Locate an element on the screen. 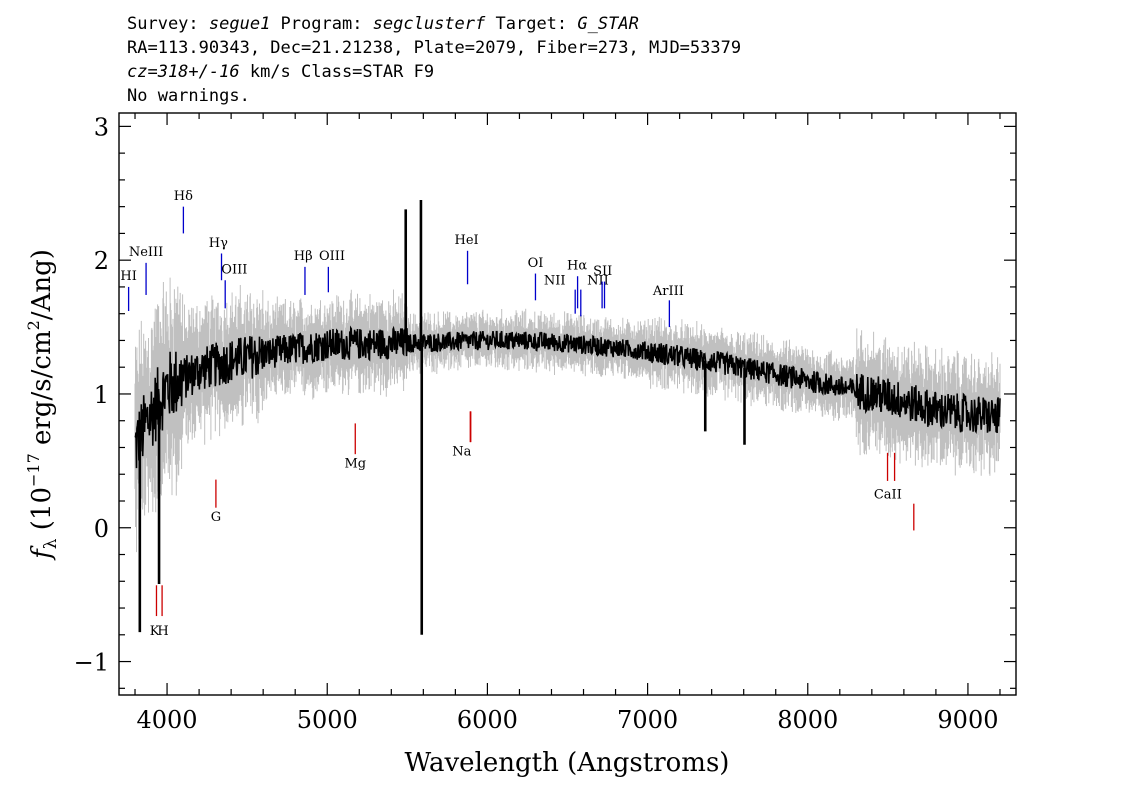  ylabel-sub: λ is located at coordinates (51, 543).